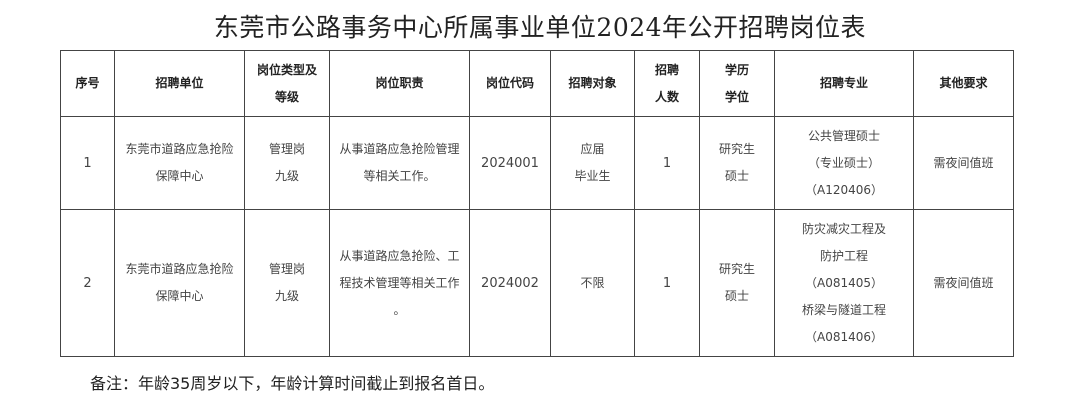  What do you see at coordinates (963, 83) in the screenshot?
I see `header-cell: 其他要求` at bounding box center [963, 83].